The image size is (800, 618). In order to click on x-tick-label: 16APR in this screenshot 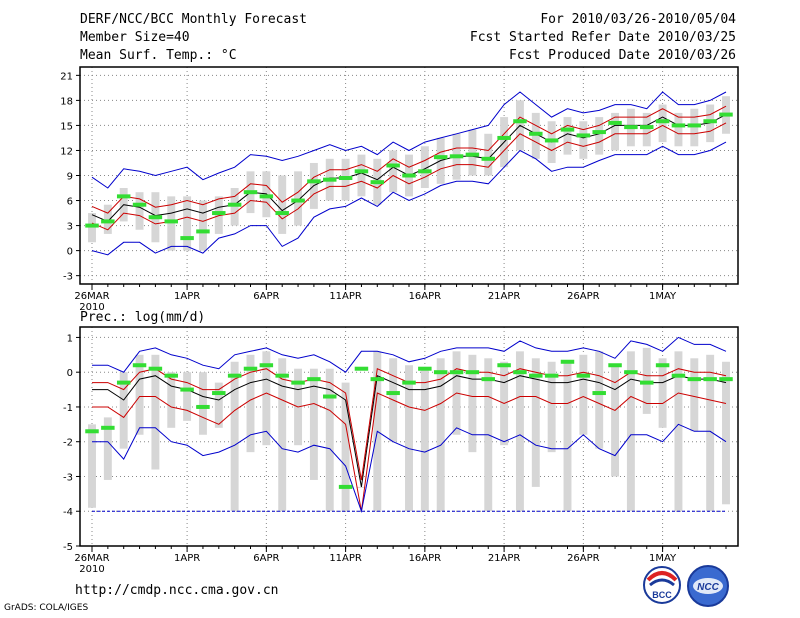, I will do `click(425, 558)`.